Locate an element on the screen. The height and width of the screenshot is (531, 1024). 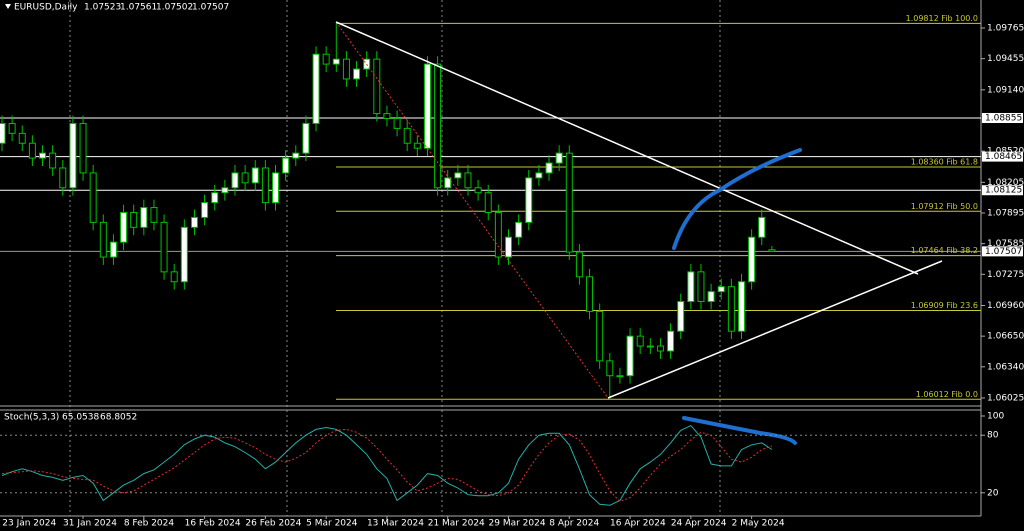
price-box-label: 1.08855 is located at coordinates (1003, 119).